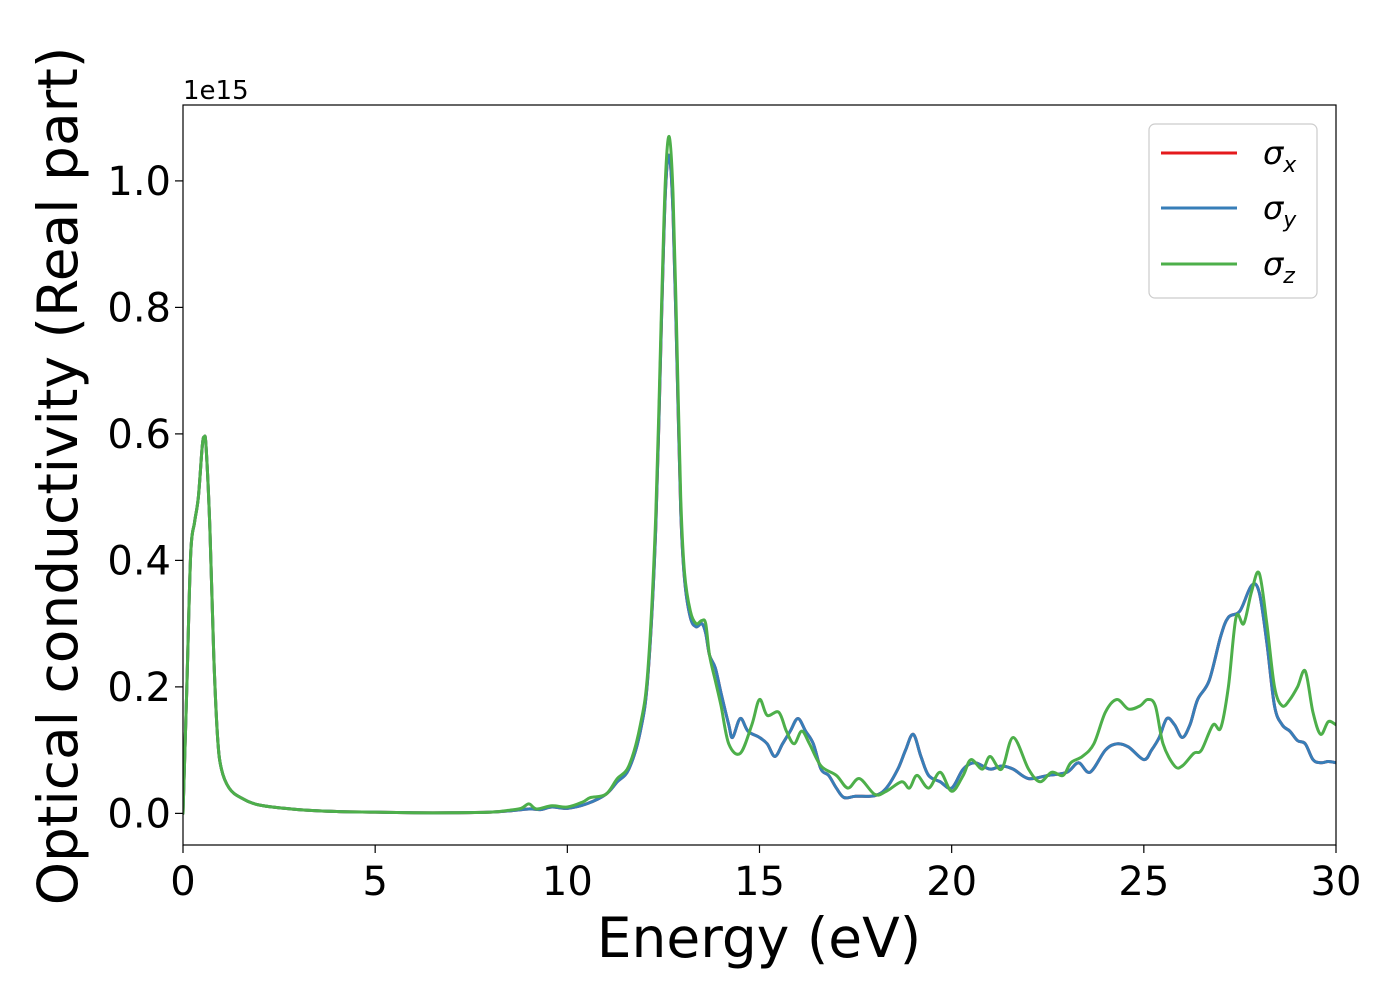 This screenshot has height=1000, width=1400. I want to click on y-tick-label: 1.0, so click(139, 182).